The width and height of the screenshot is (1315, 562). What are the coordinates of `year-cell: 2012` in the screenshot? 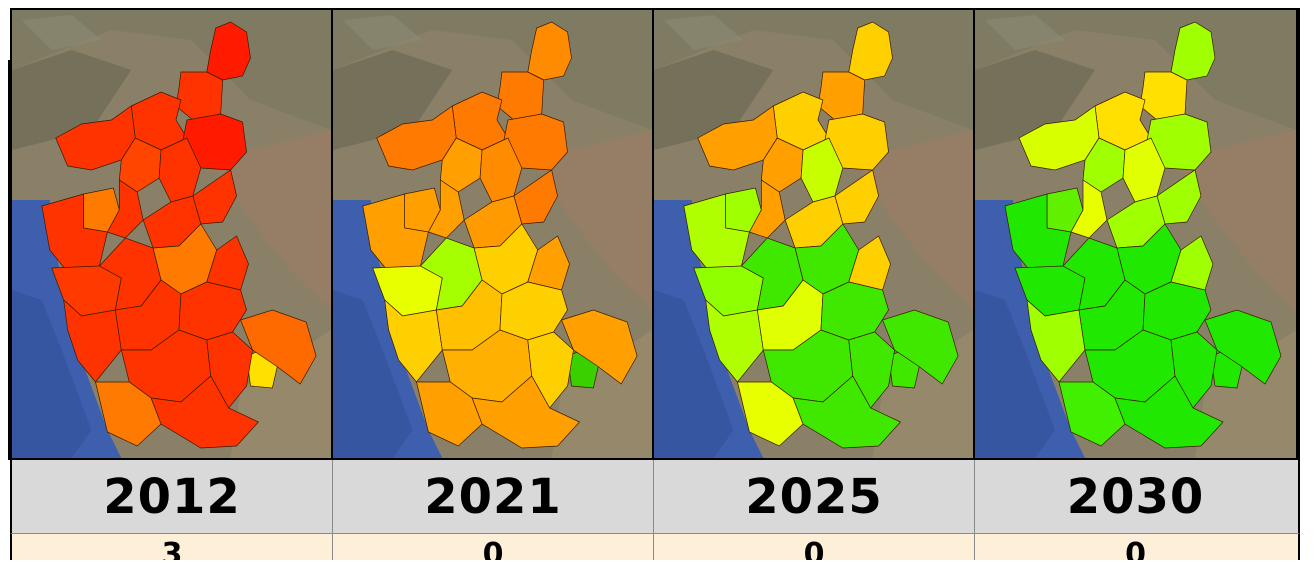 It's located at (172, 496).